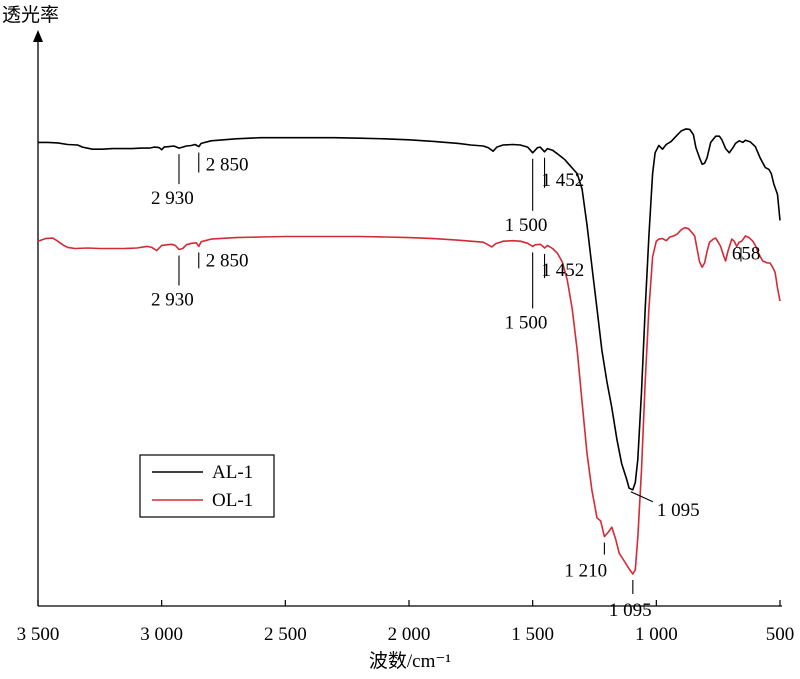 The image size is (800, 679). What do you see at coordinates (172, 198) in the screenshot?
I see `annotation-label-0: 2 930` at bounding box center [172, 198].